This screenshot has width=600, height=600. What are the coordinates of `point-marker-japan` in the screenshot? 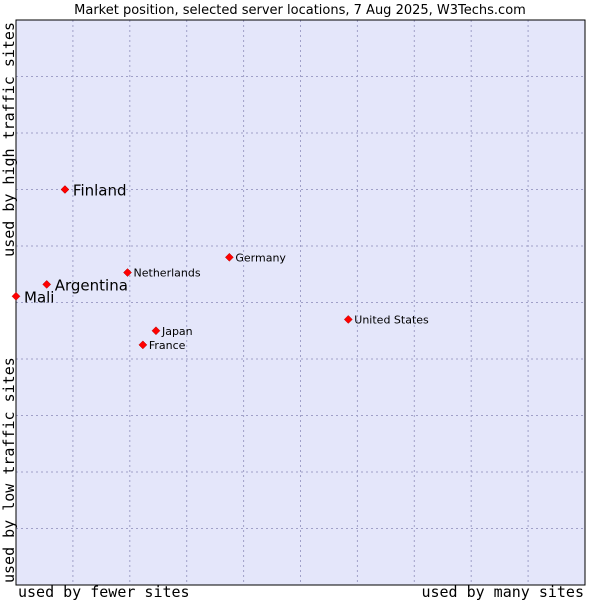 It's located at (156, 331).